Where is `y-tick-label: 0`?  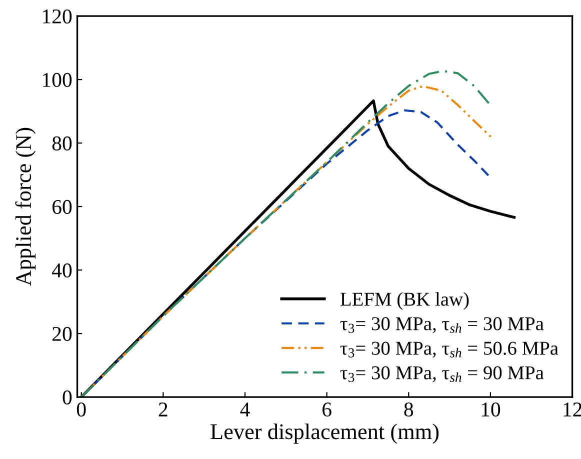
y-tick-label: 0 is located at coordinates (67, 397).